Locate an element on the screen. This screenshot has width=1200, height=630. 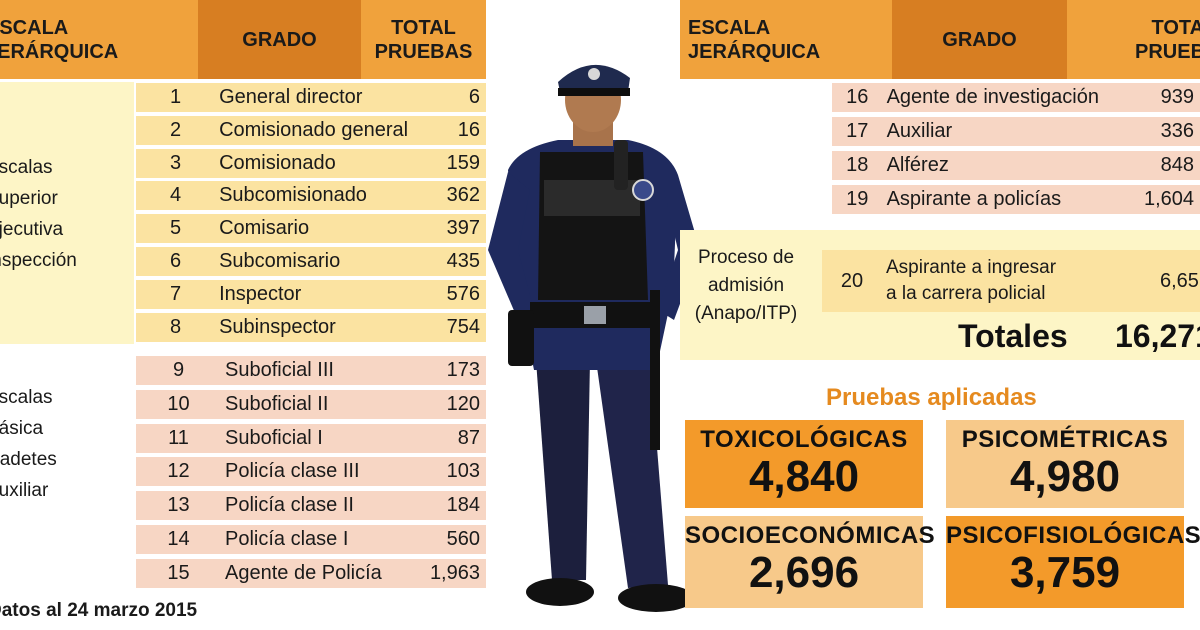
table-row: 19 Aspirante a policías 1,604 is located at coordinates (1016, 199).